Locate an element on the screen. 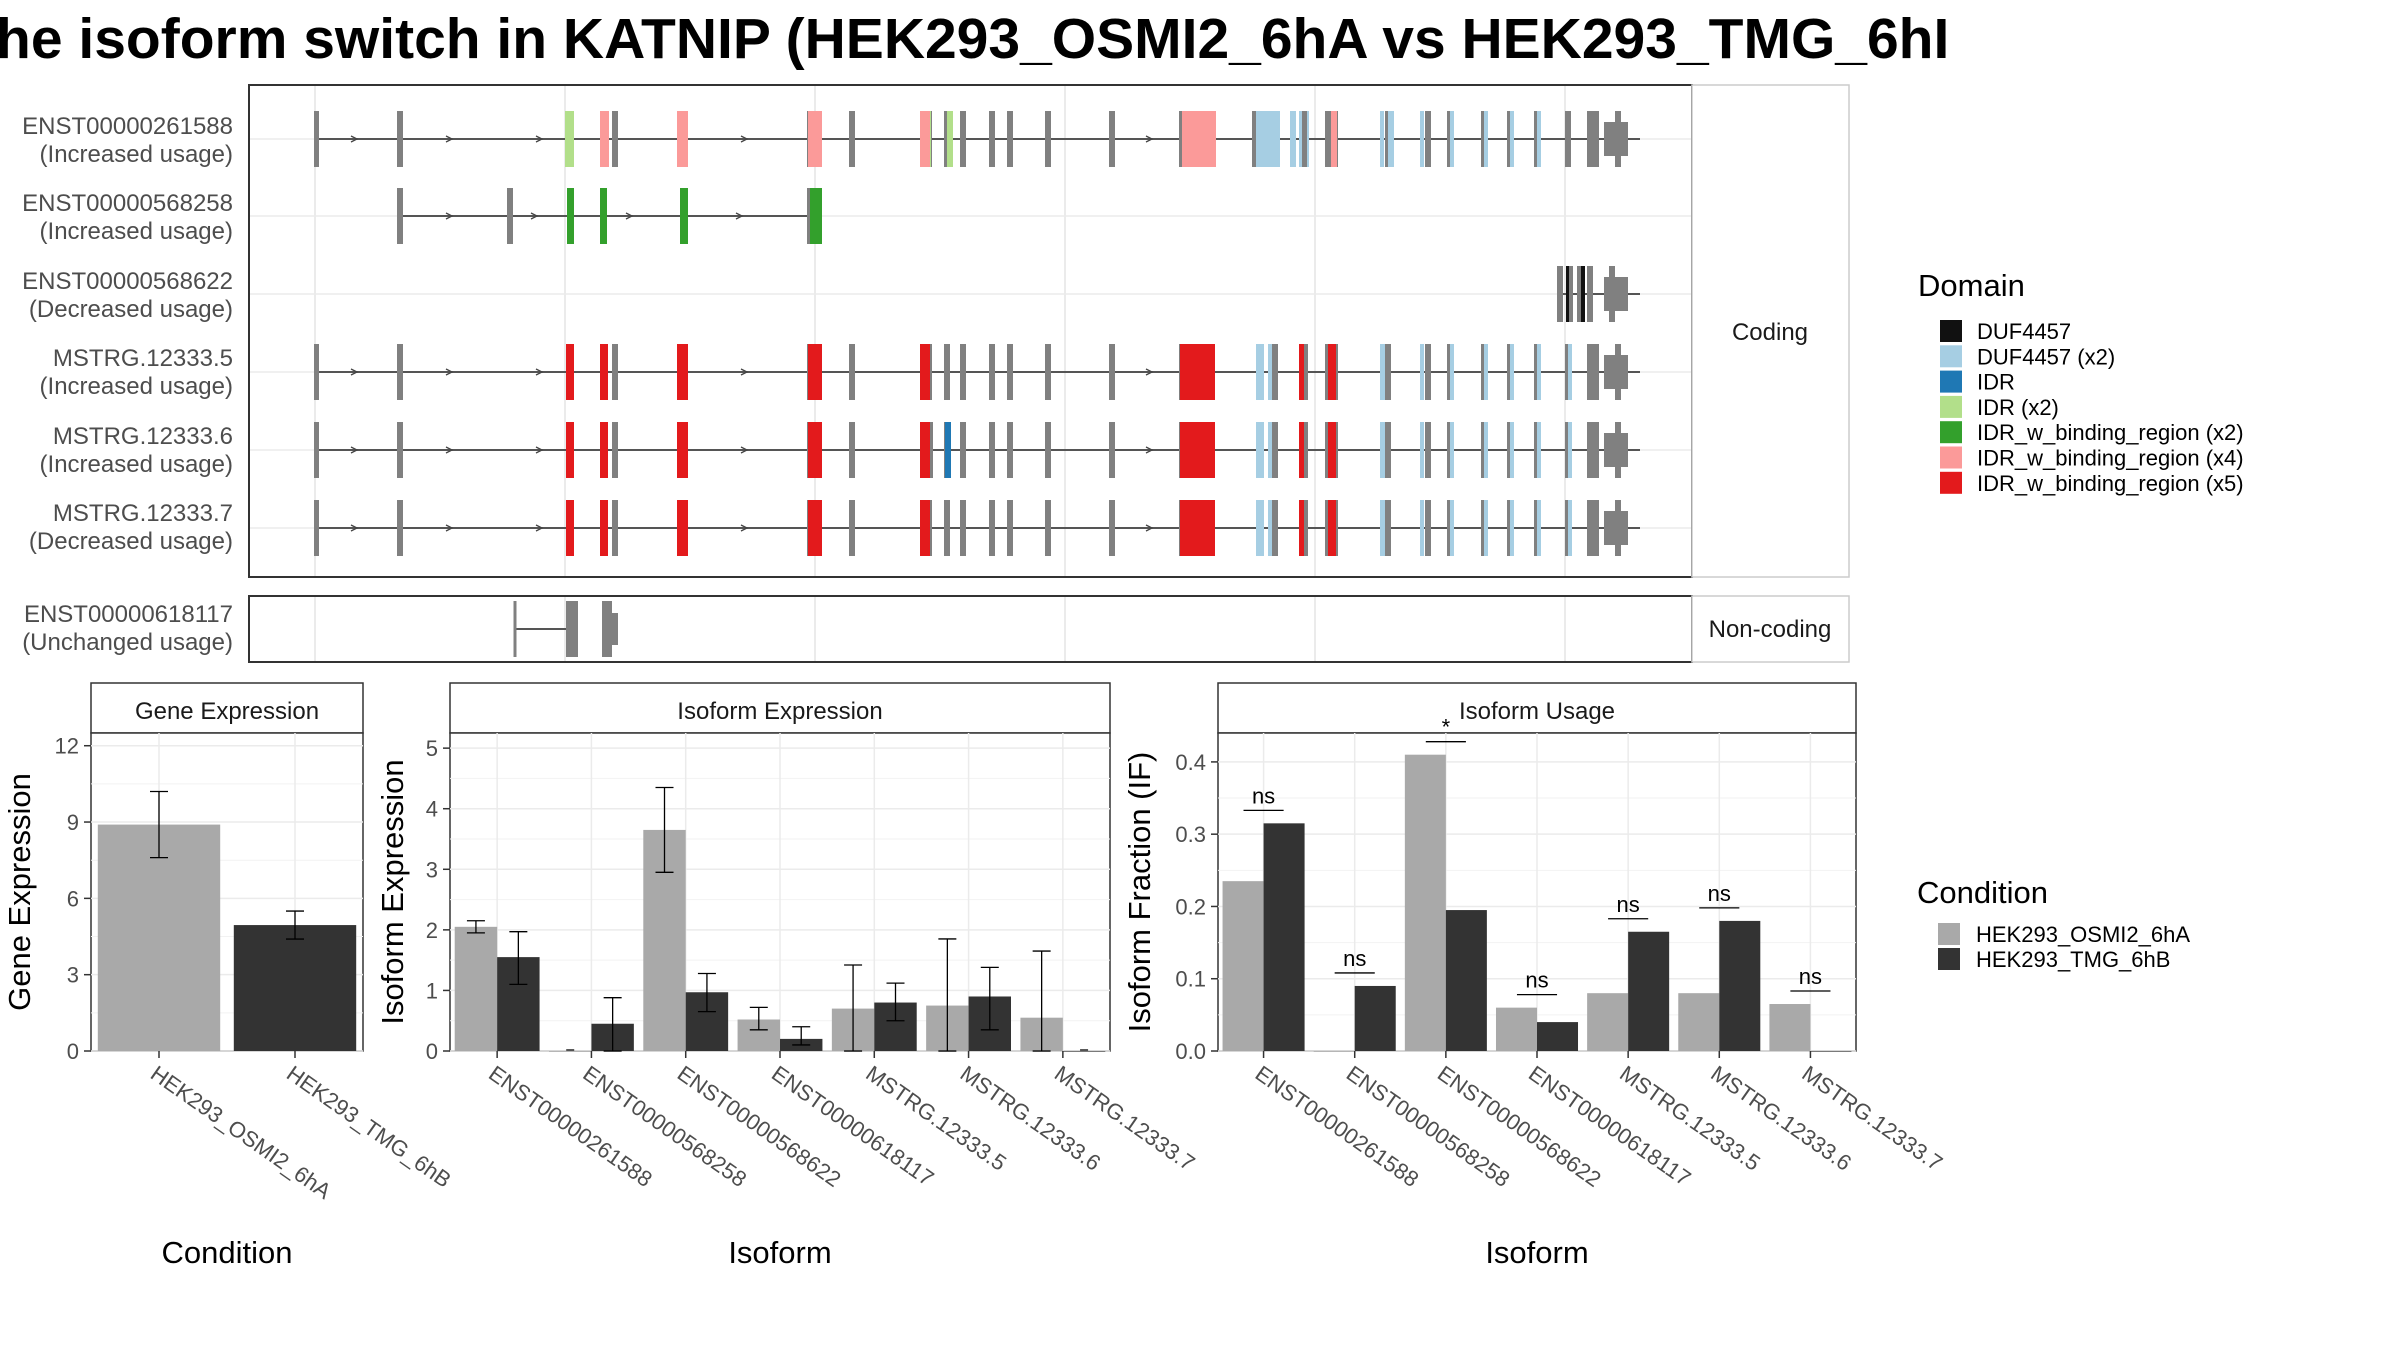 This screenshot has height=1350, width=2400. noncoding-facet-strip is located at coordinates (1770, 629).